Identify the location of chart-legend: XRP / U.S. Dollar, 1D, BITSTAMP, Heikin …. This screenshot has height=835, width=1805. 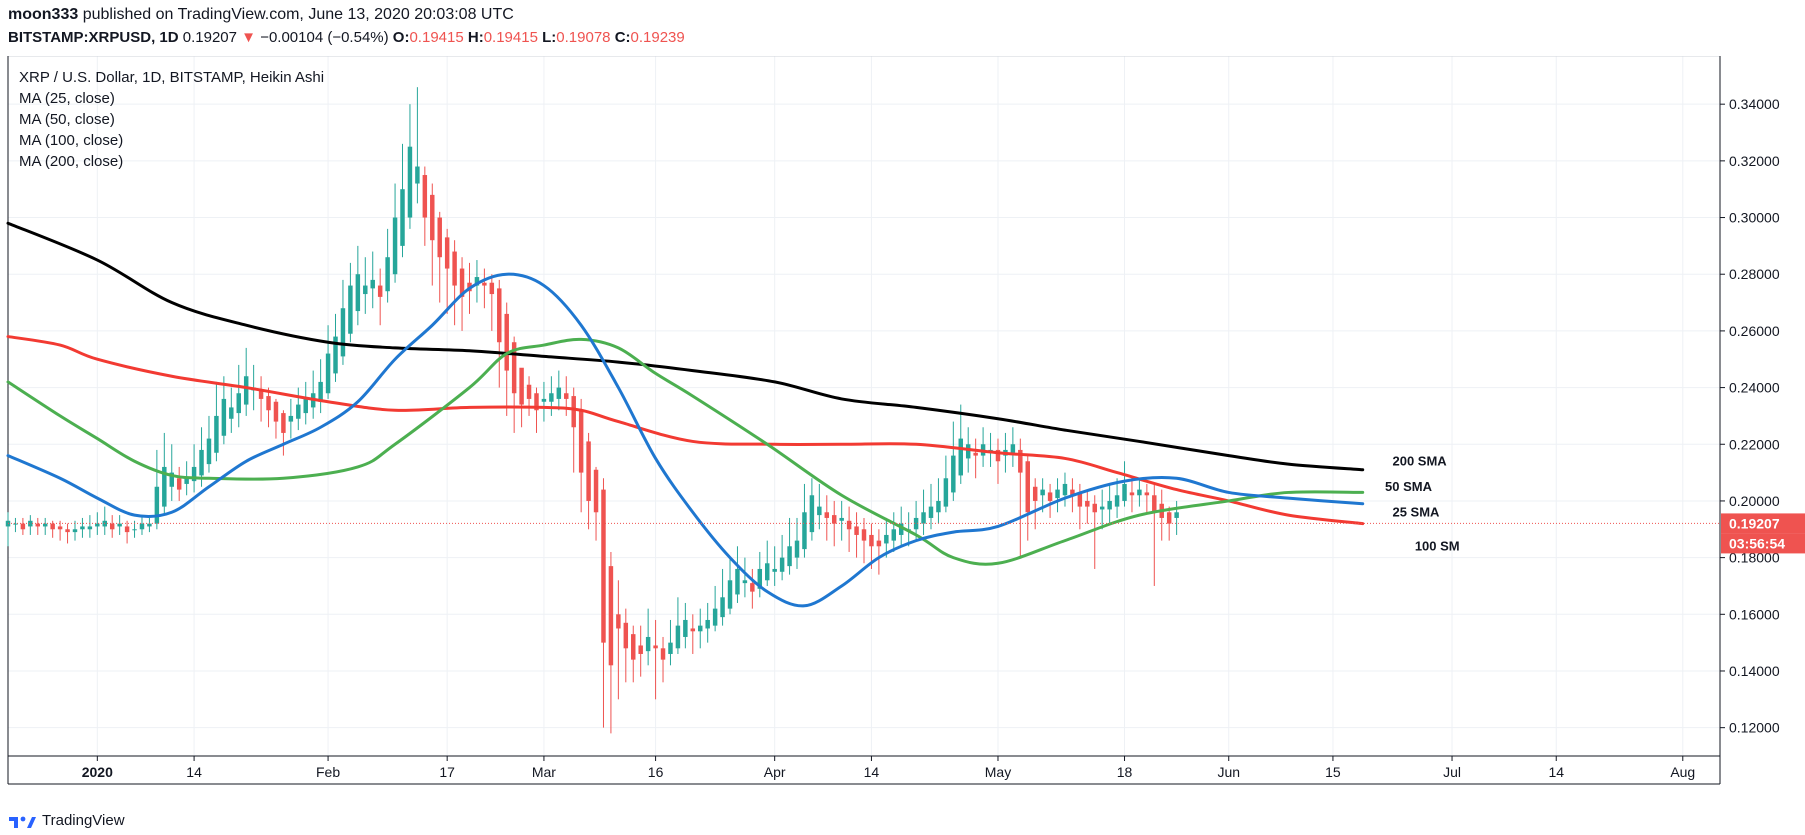
(171, 119).